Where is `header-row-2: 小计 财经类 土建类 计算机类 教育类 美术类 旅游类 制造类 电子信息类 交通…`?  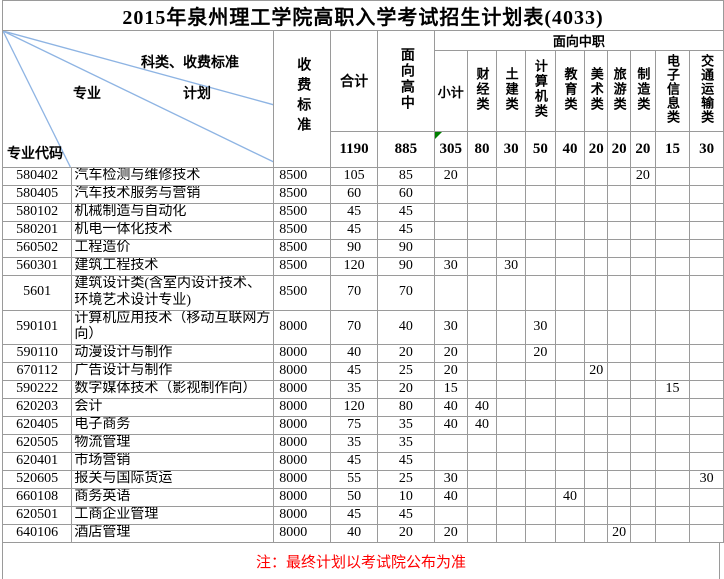
header-row-2: 小计 财经类 土建类 计算机类 教育类 美术类 旅游类 制造类 电子信息类 交通… is located at coordinates (363, 91).